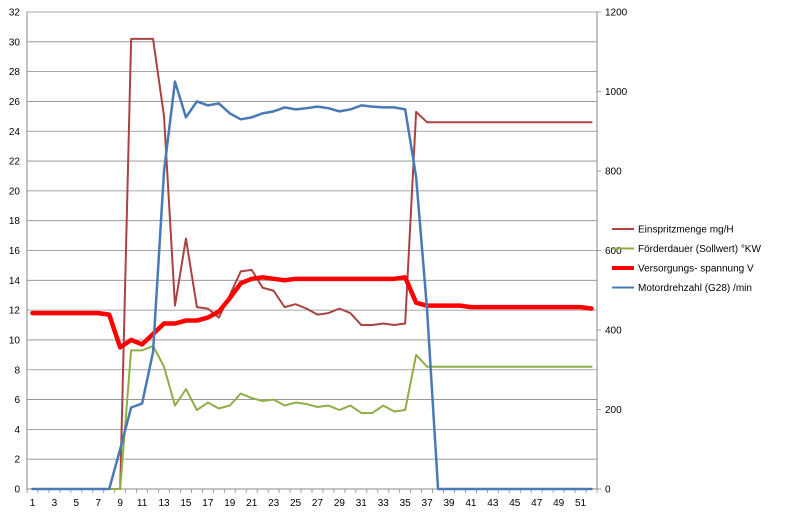 This screenshot has height=518, width=800. Describe the element at coordinates (515, 503) in the screenshot. I see `x-axis-tick-label: 45` at that location.